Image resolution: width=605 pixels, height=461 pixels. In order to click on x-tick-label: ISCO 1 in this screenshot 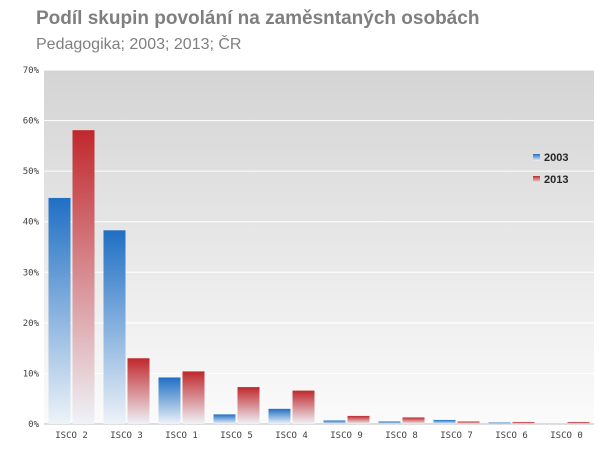, I will do `click(181, 436)`.